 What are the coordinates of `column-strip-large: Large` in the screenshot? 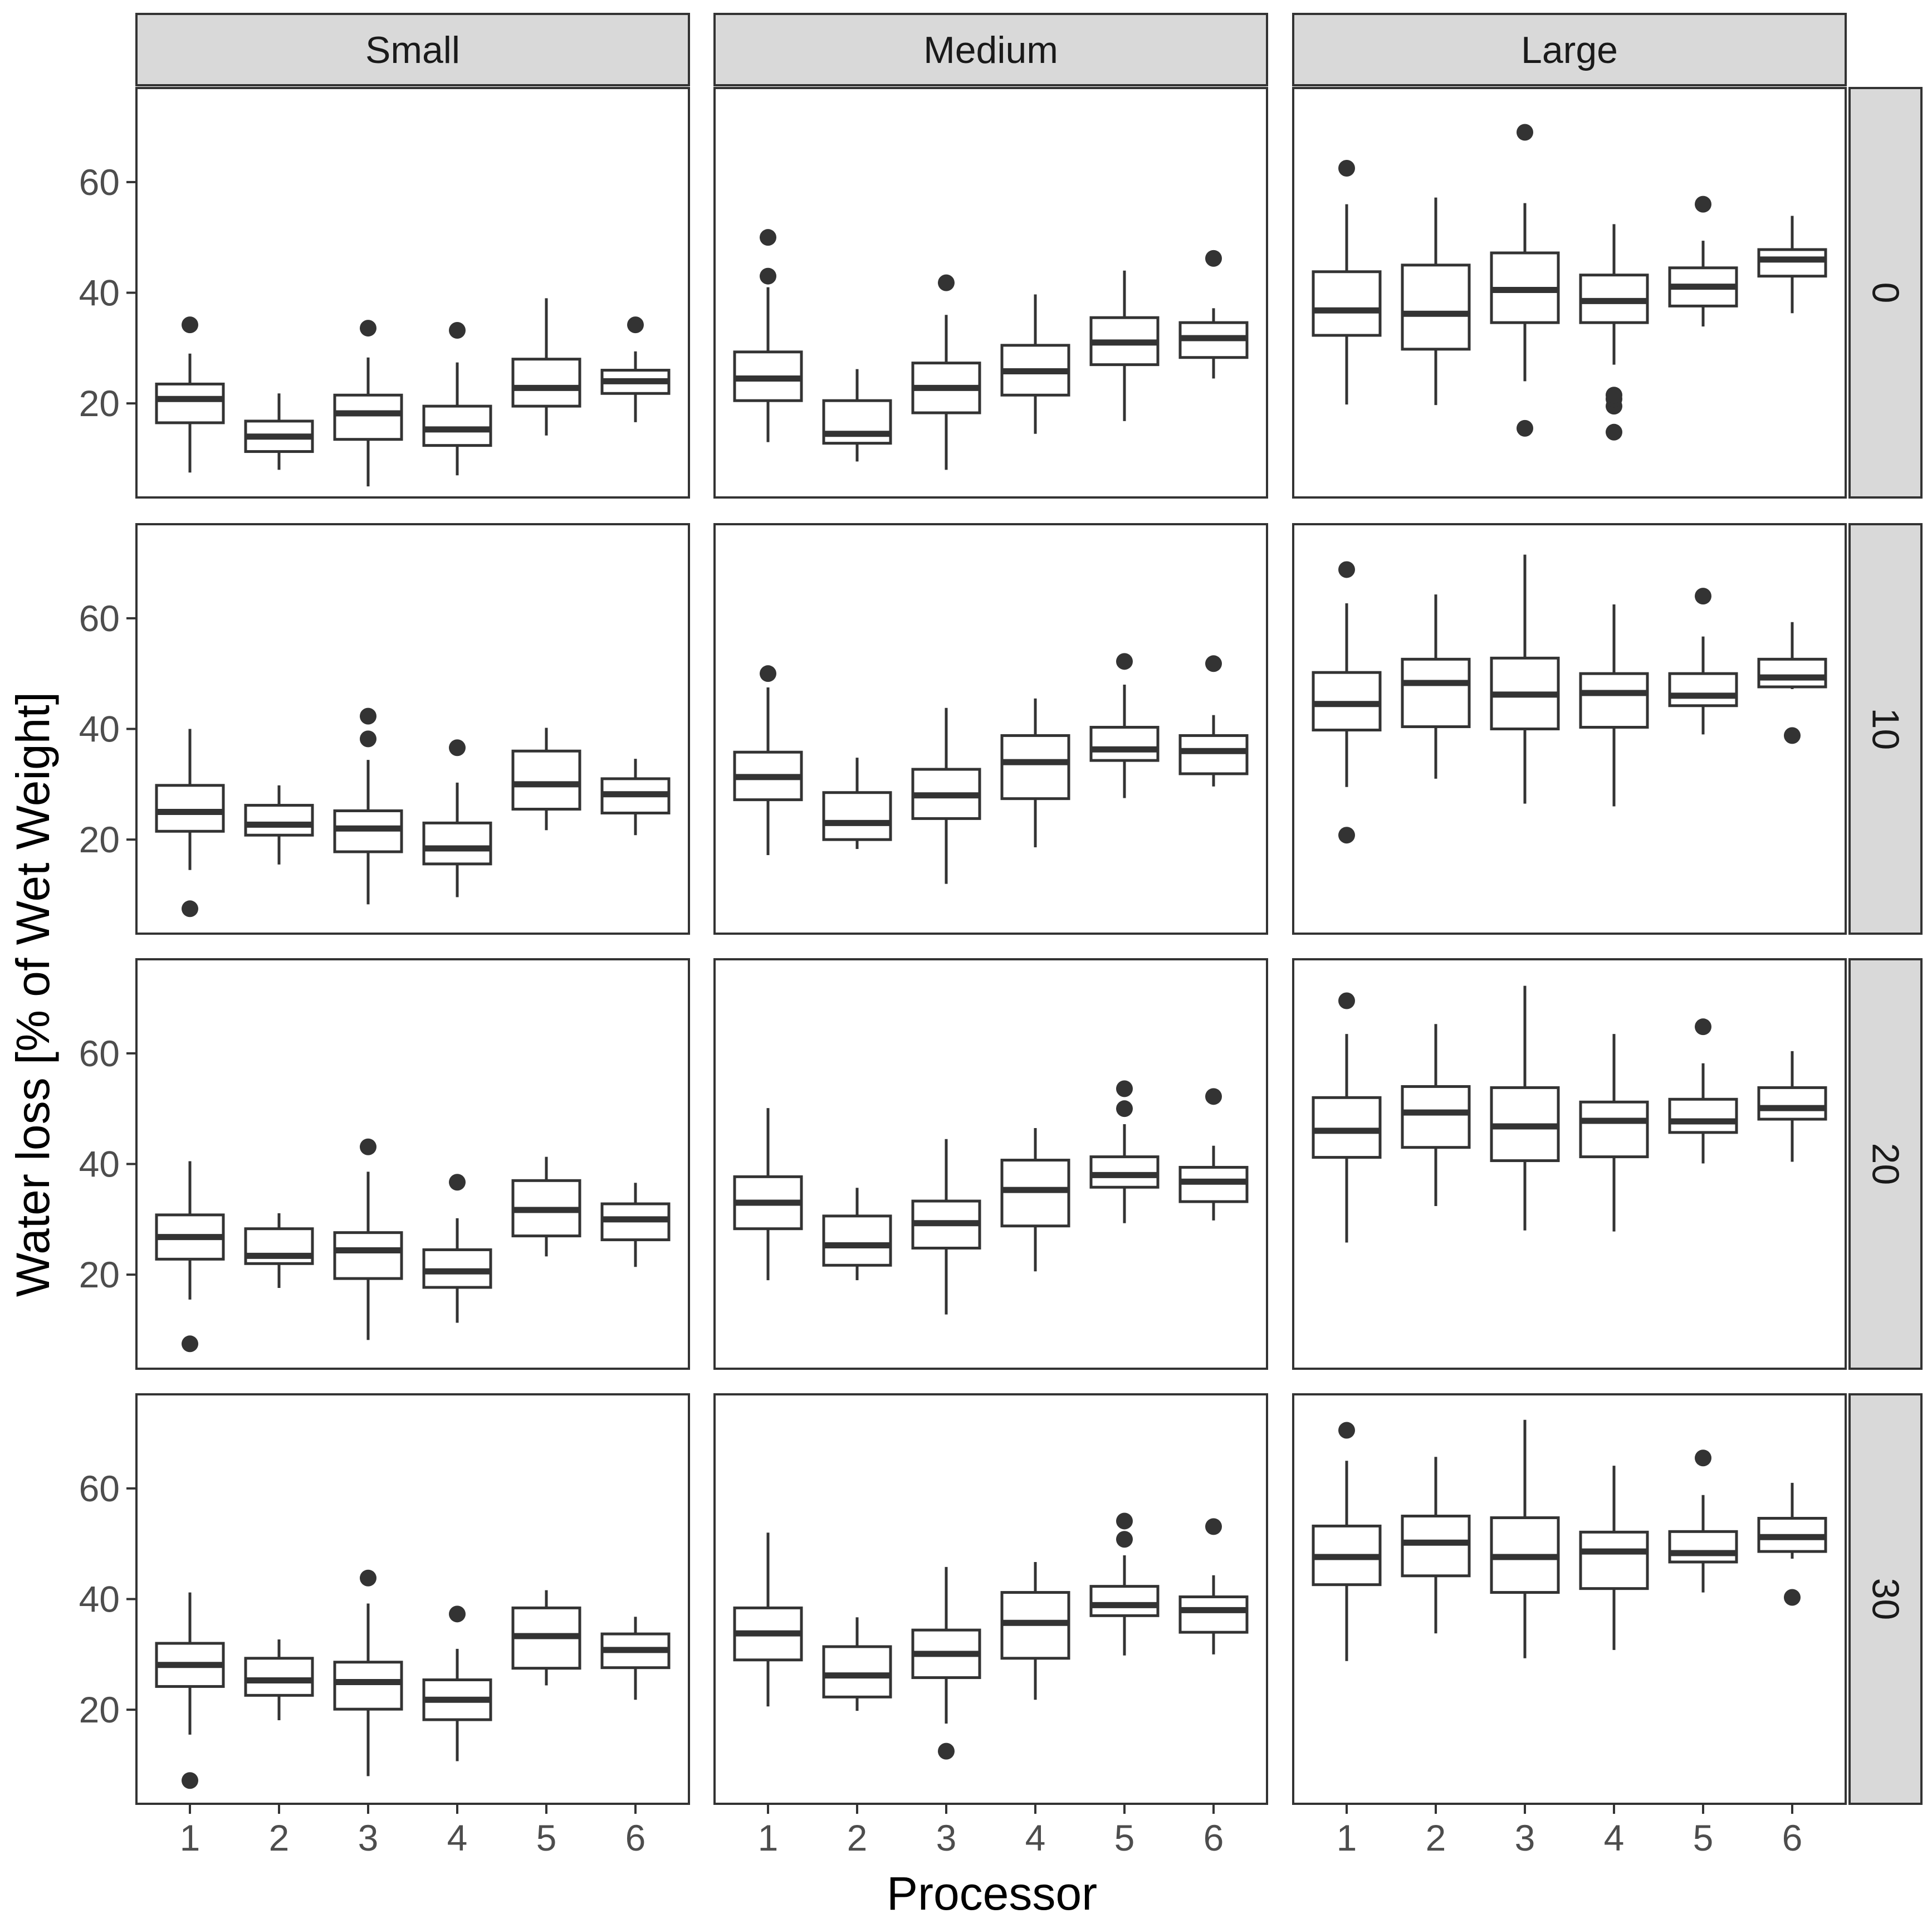 It's located at (1569, 49).